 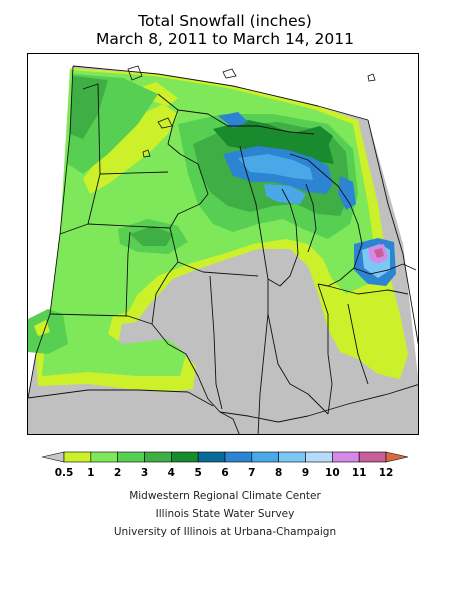 What do you see at coordinates (64, 473) in the screenshot?
I see `legend-label: 0.5` at bounding box center [64, 473].